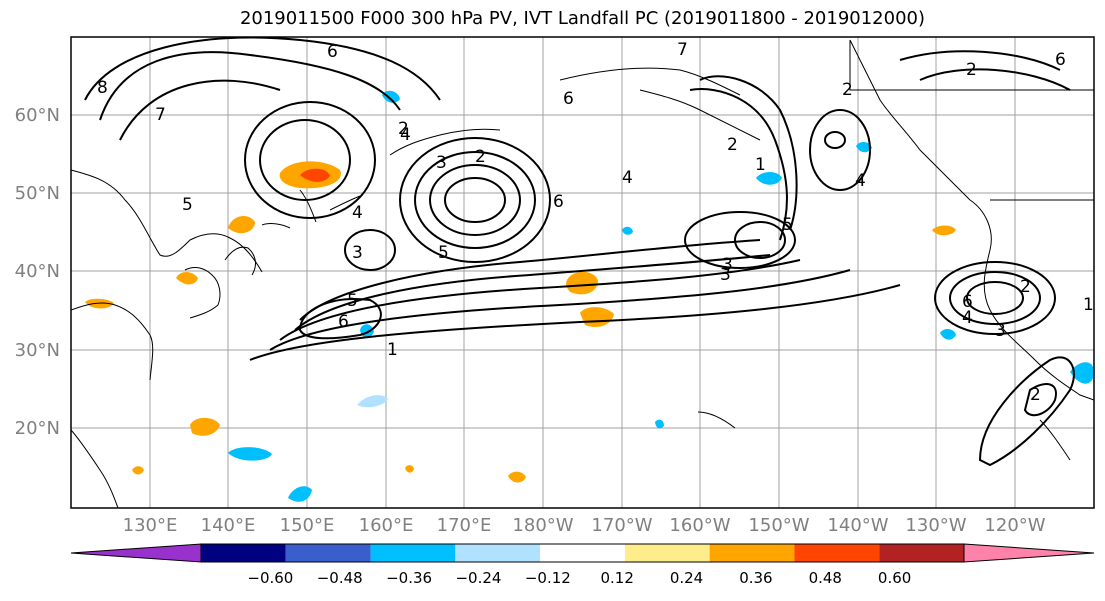 The width and height of the screenshot is (1105, 601). What do you see at coordinates (270, 578) in the screenshot?
I see `colorbar-tick-label: −0.60` at bounding box center [270, 578].